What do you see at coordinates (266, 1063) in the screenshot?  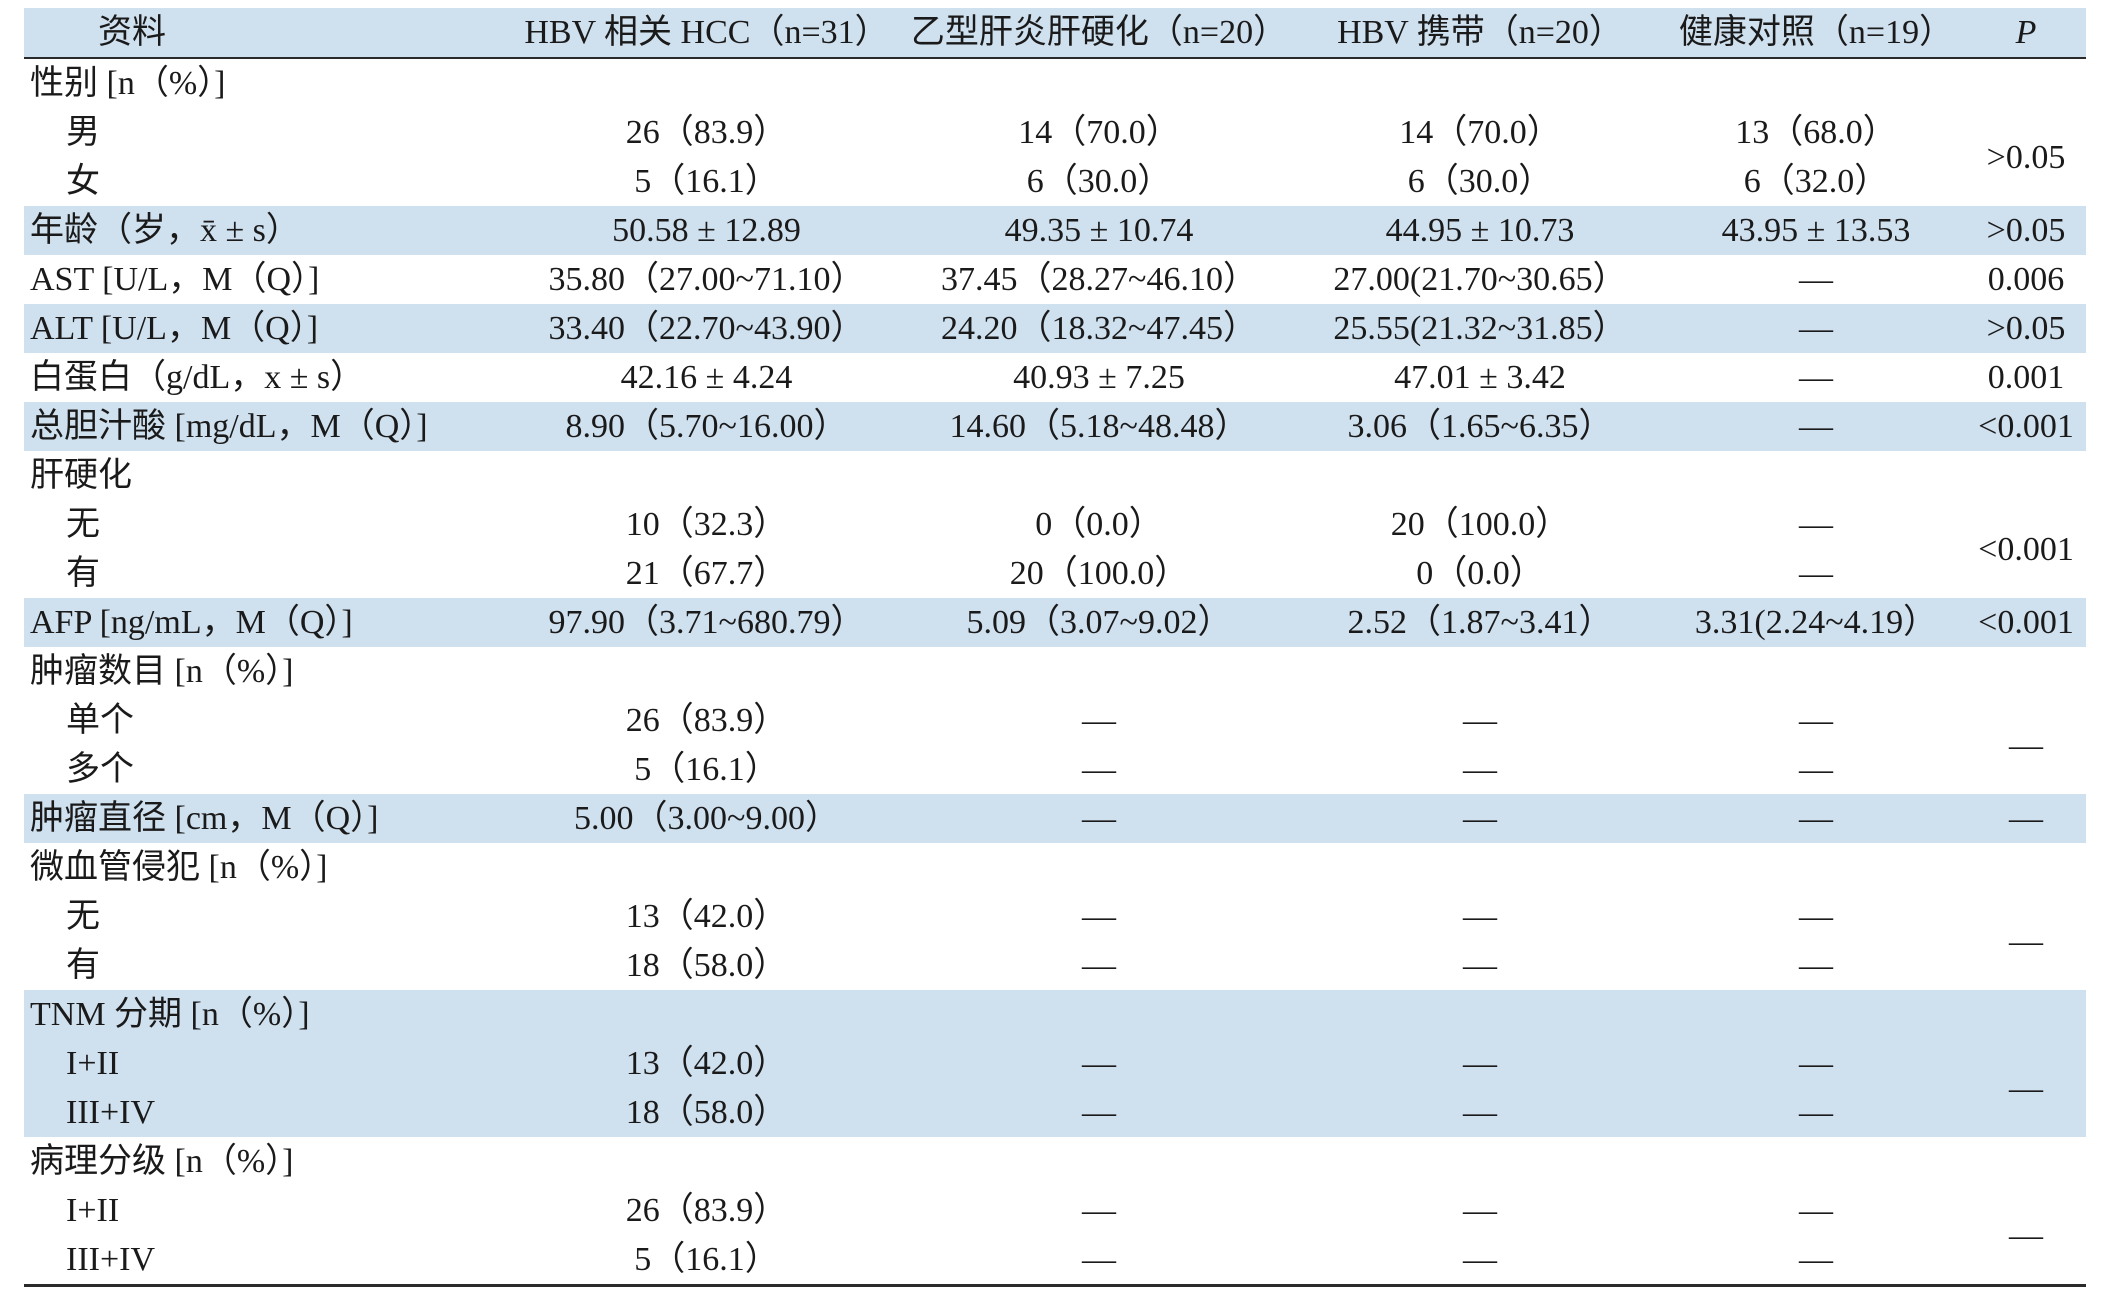 I see `row-label: I+II` at bounding box center [266, 1063].